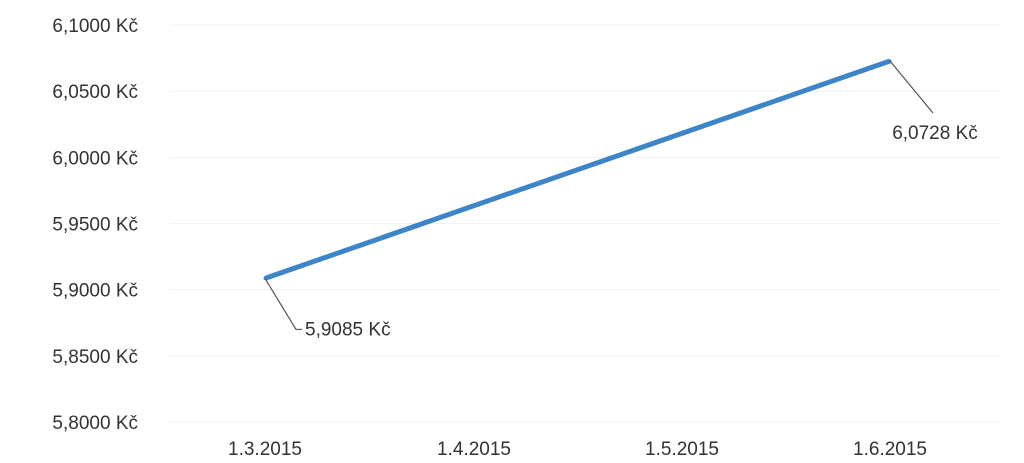 Image resolution: width=1024 pixels, height=463 pixels. Describe the element at coordinates (577, 449) in the screenshot. I see `x-axis: 1.3.2015 1.4.2015 1.5.2015 1.6.2015` at that location.